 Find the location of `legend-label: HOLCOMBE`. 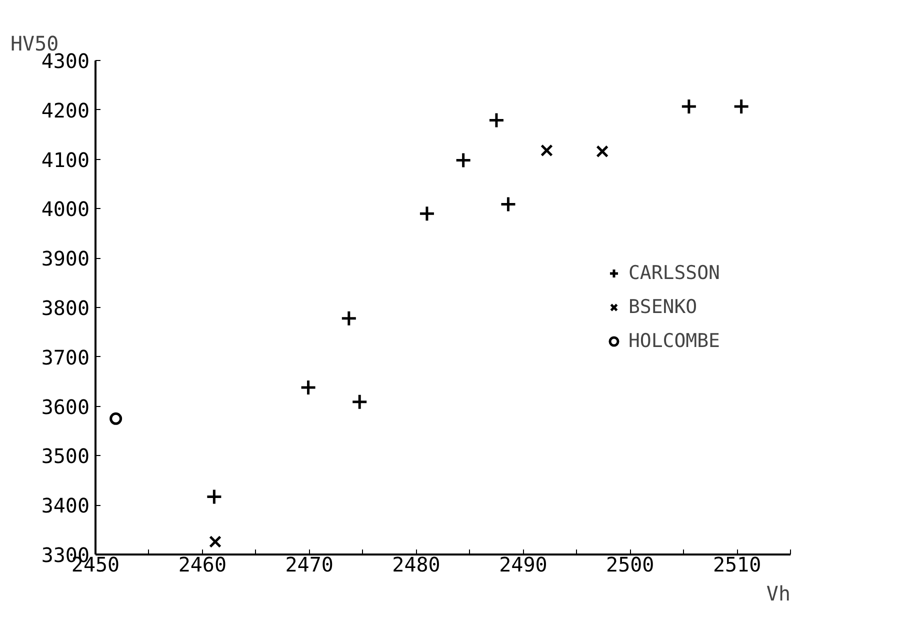

legend-label: HOLCOMBE is located at coordinates (674, 341).